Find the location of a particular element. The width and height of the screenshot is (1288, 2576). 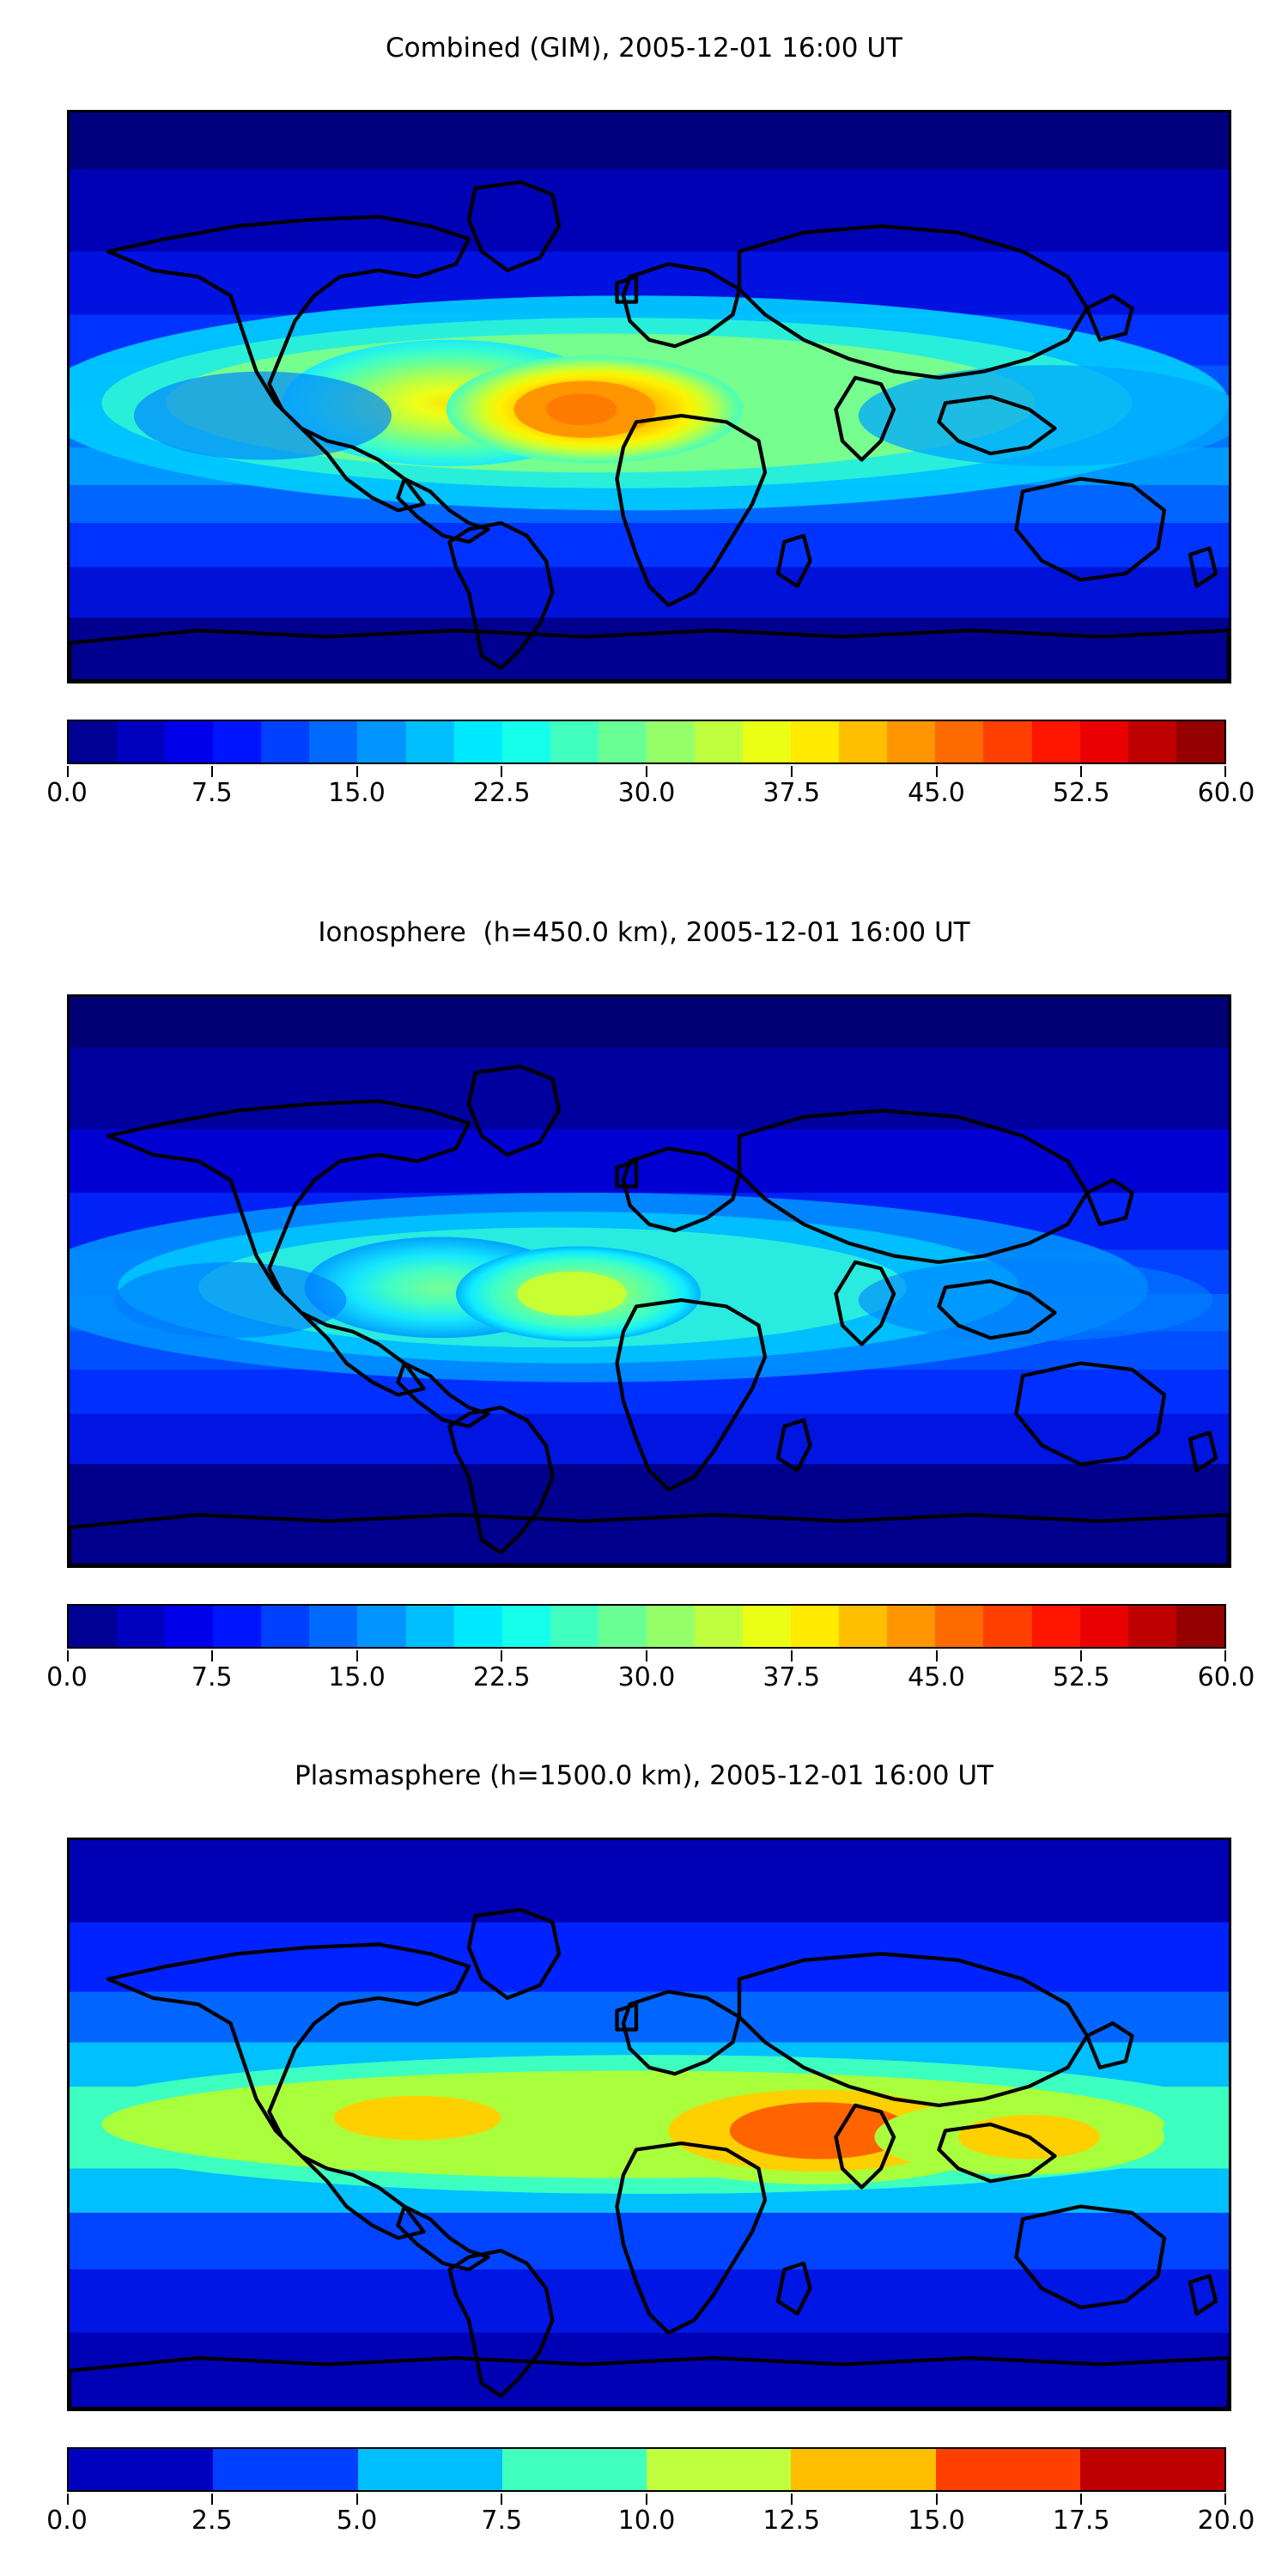

colorbar-tick-label: 20.0 is located at coordinates (1226, 2521).